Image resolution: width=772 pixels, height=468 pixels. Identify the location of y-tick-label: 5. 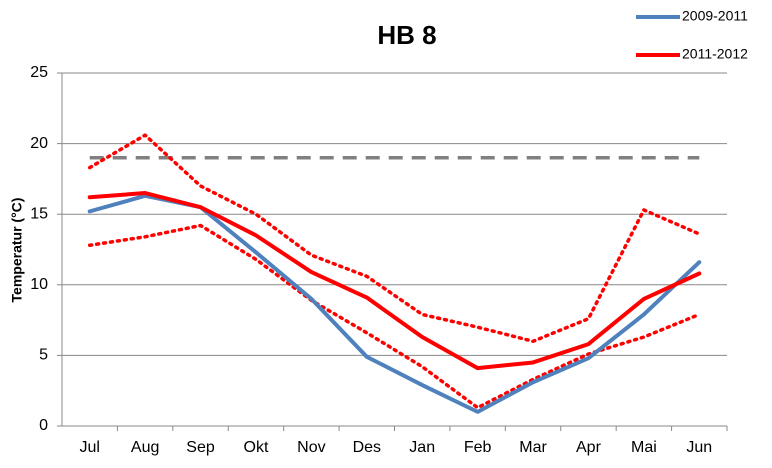
(43, 355).